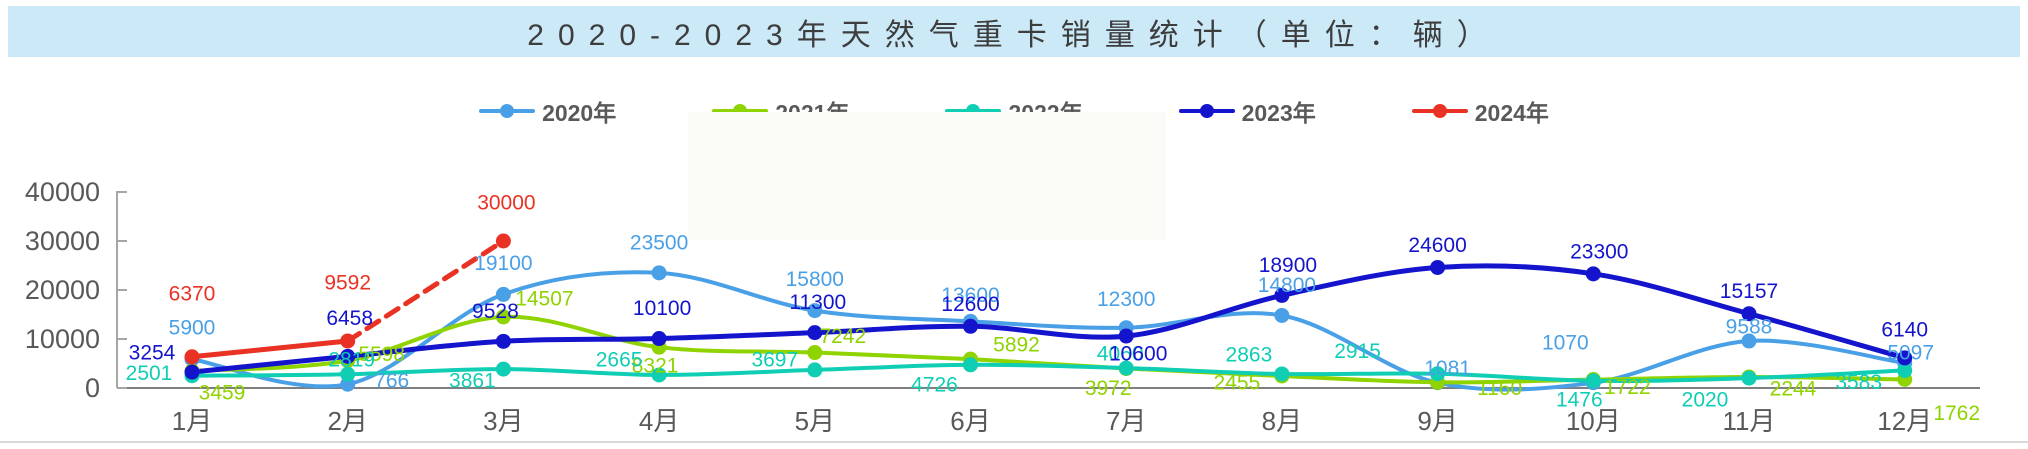 The height and width of the screenshot is (449, 2028). Describe the element at coordinates (62, 290) in the screenshot. I see `y-axis-tick-label: 20000` at that location.